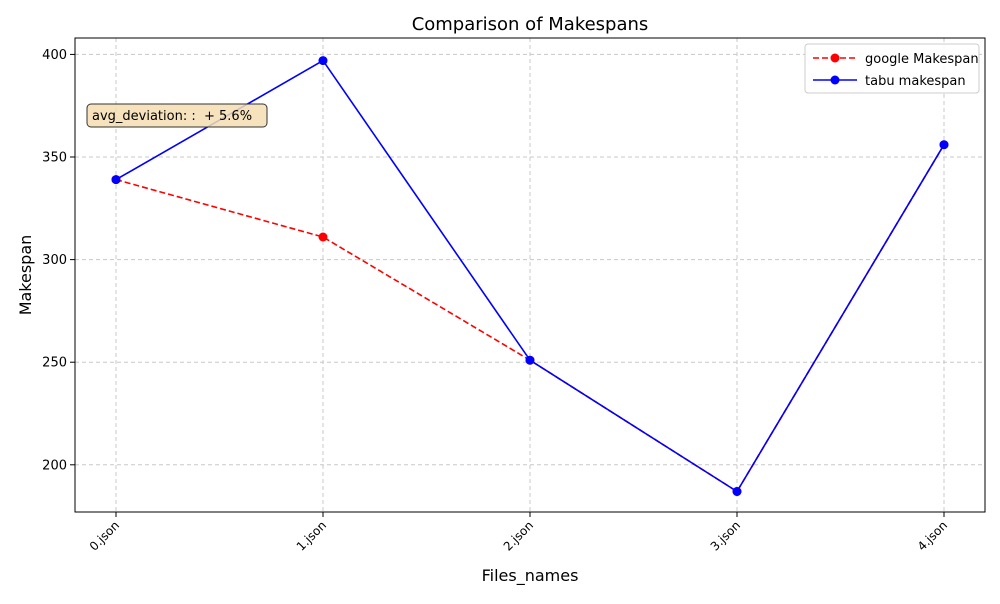  What do you see at coordinates (892, 68) in the screenshot?
I see `legend: google Makespan tabu makespan` at bounding box center [892, 68].